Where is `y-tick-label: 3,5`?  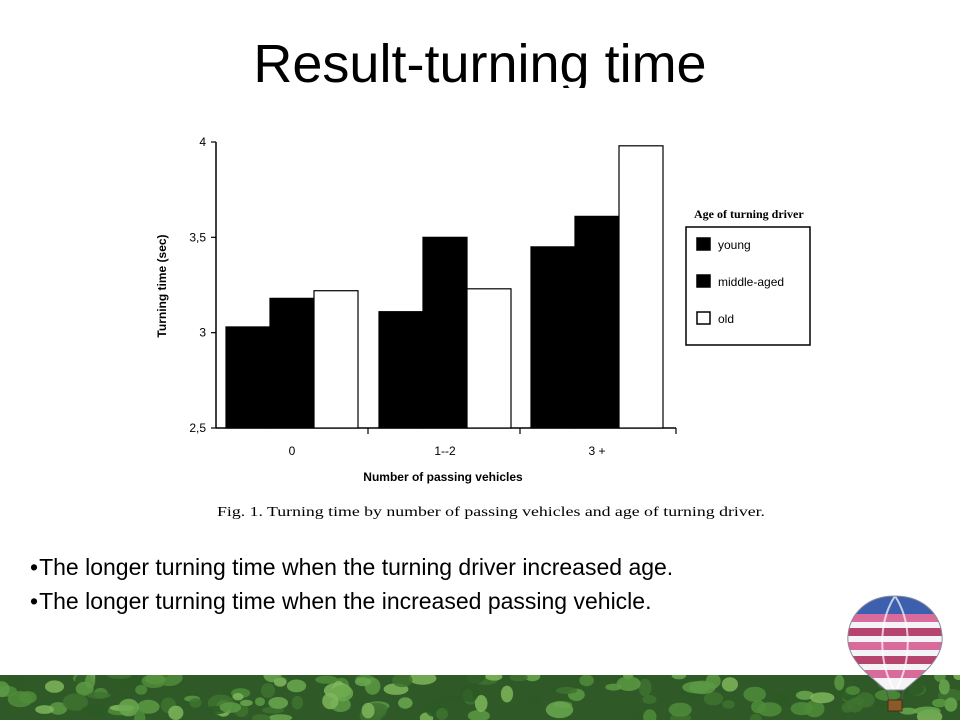 y-tick-label: 3,5 is located at coordinates (197, 237).